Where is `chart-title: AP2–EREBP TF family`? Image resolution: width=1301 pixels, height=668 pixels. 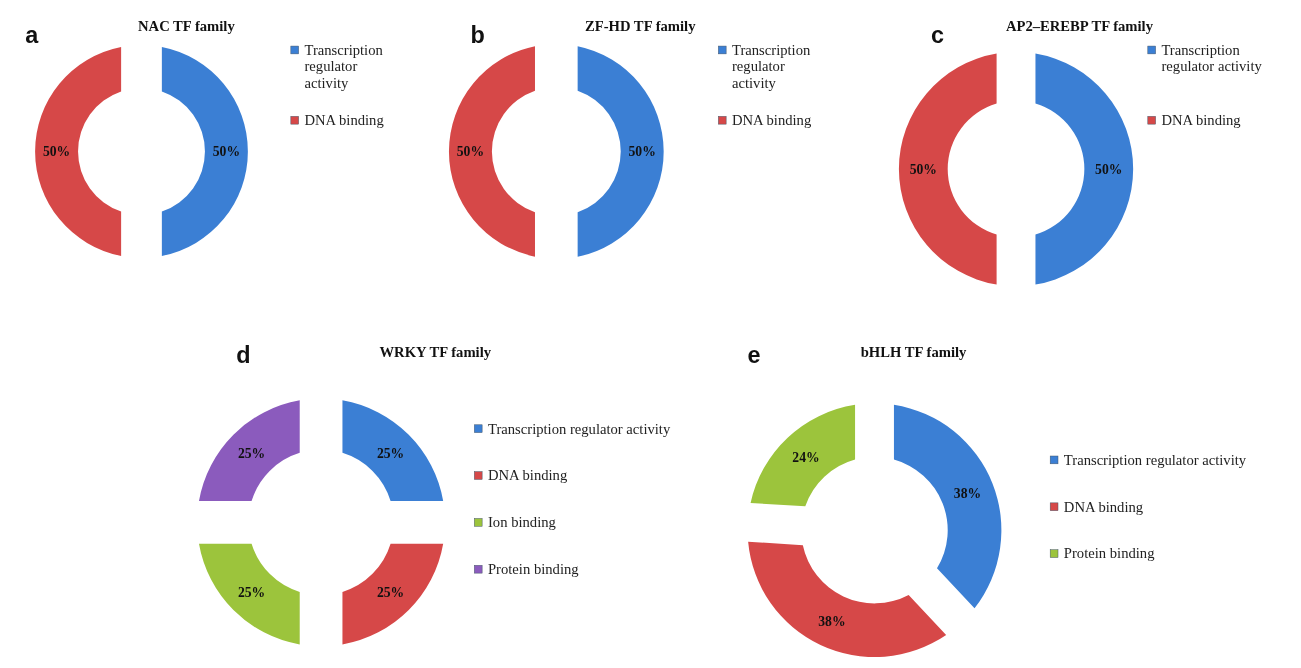
chart-title: AP2–EREBP TF family is located at coordinates (1079, 26).